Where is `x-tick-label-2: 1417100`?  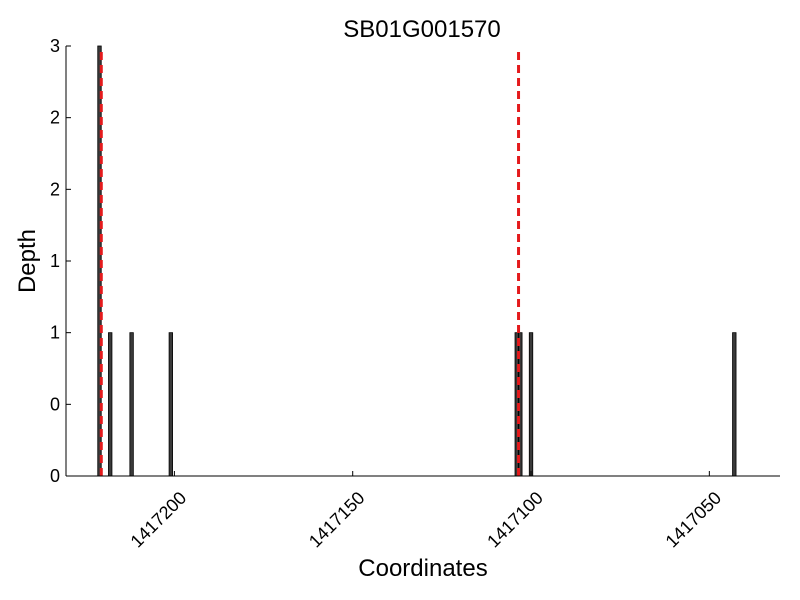
x-tick-label-2: 1417100 is located at coordinates (515, 520).